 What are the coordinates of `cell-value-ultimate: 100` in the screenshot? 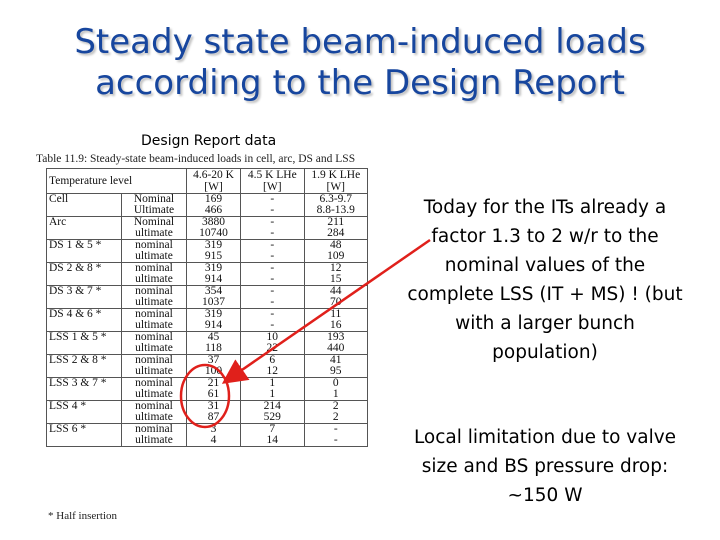 It's located at (213, 371).